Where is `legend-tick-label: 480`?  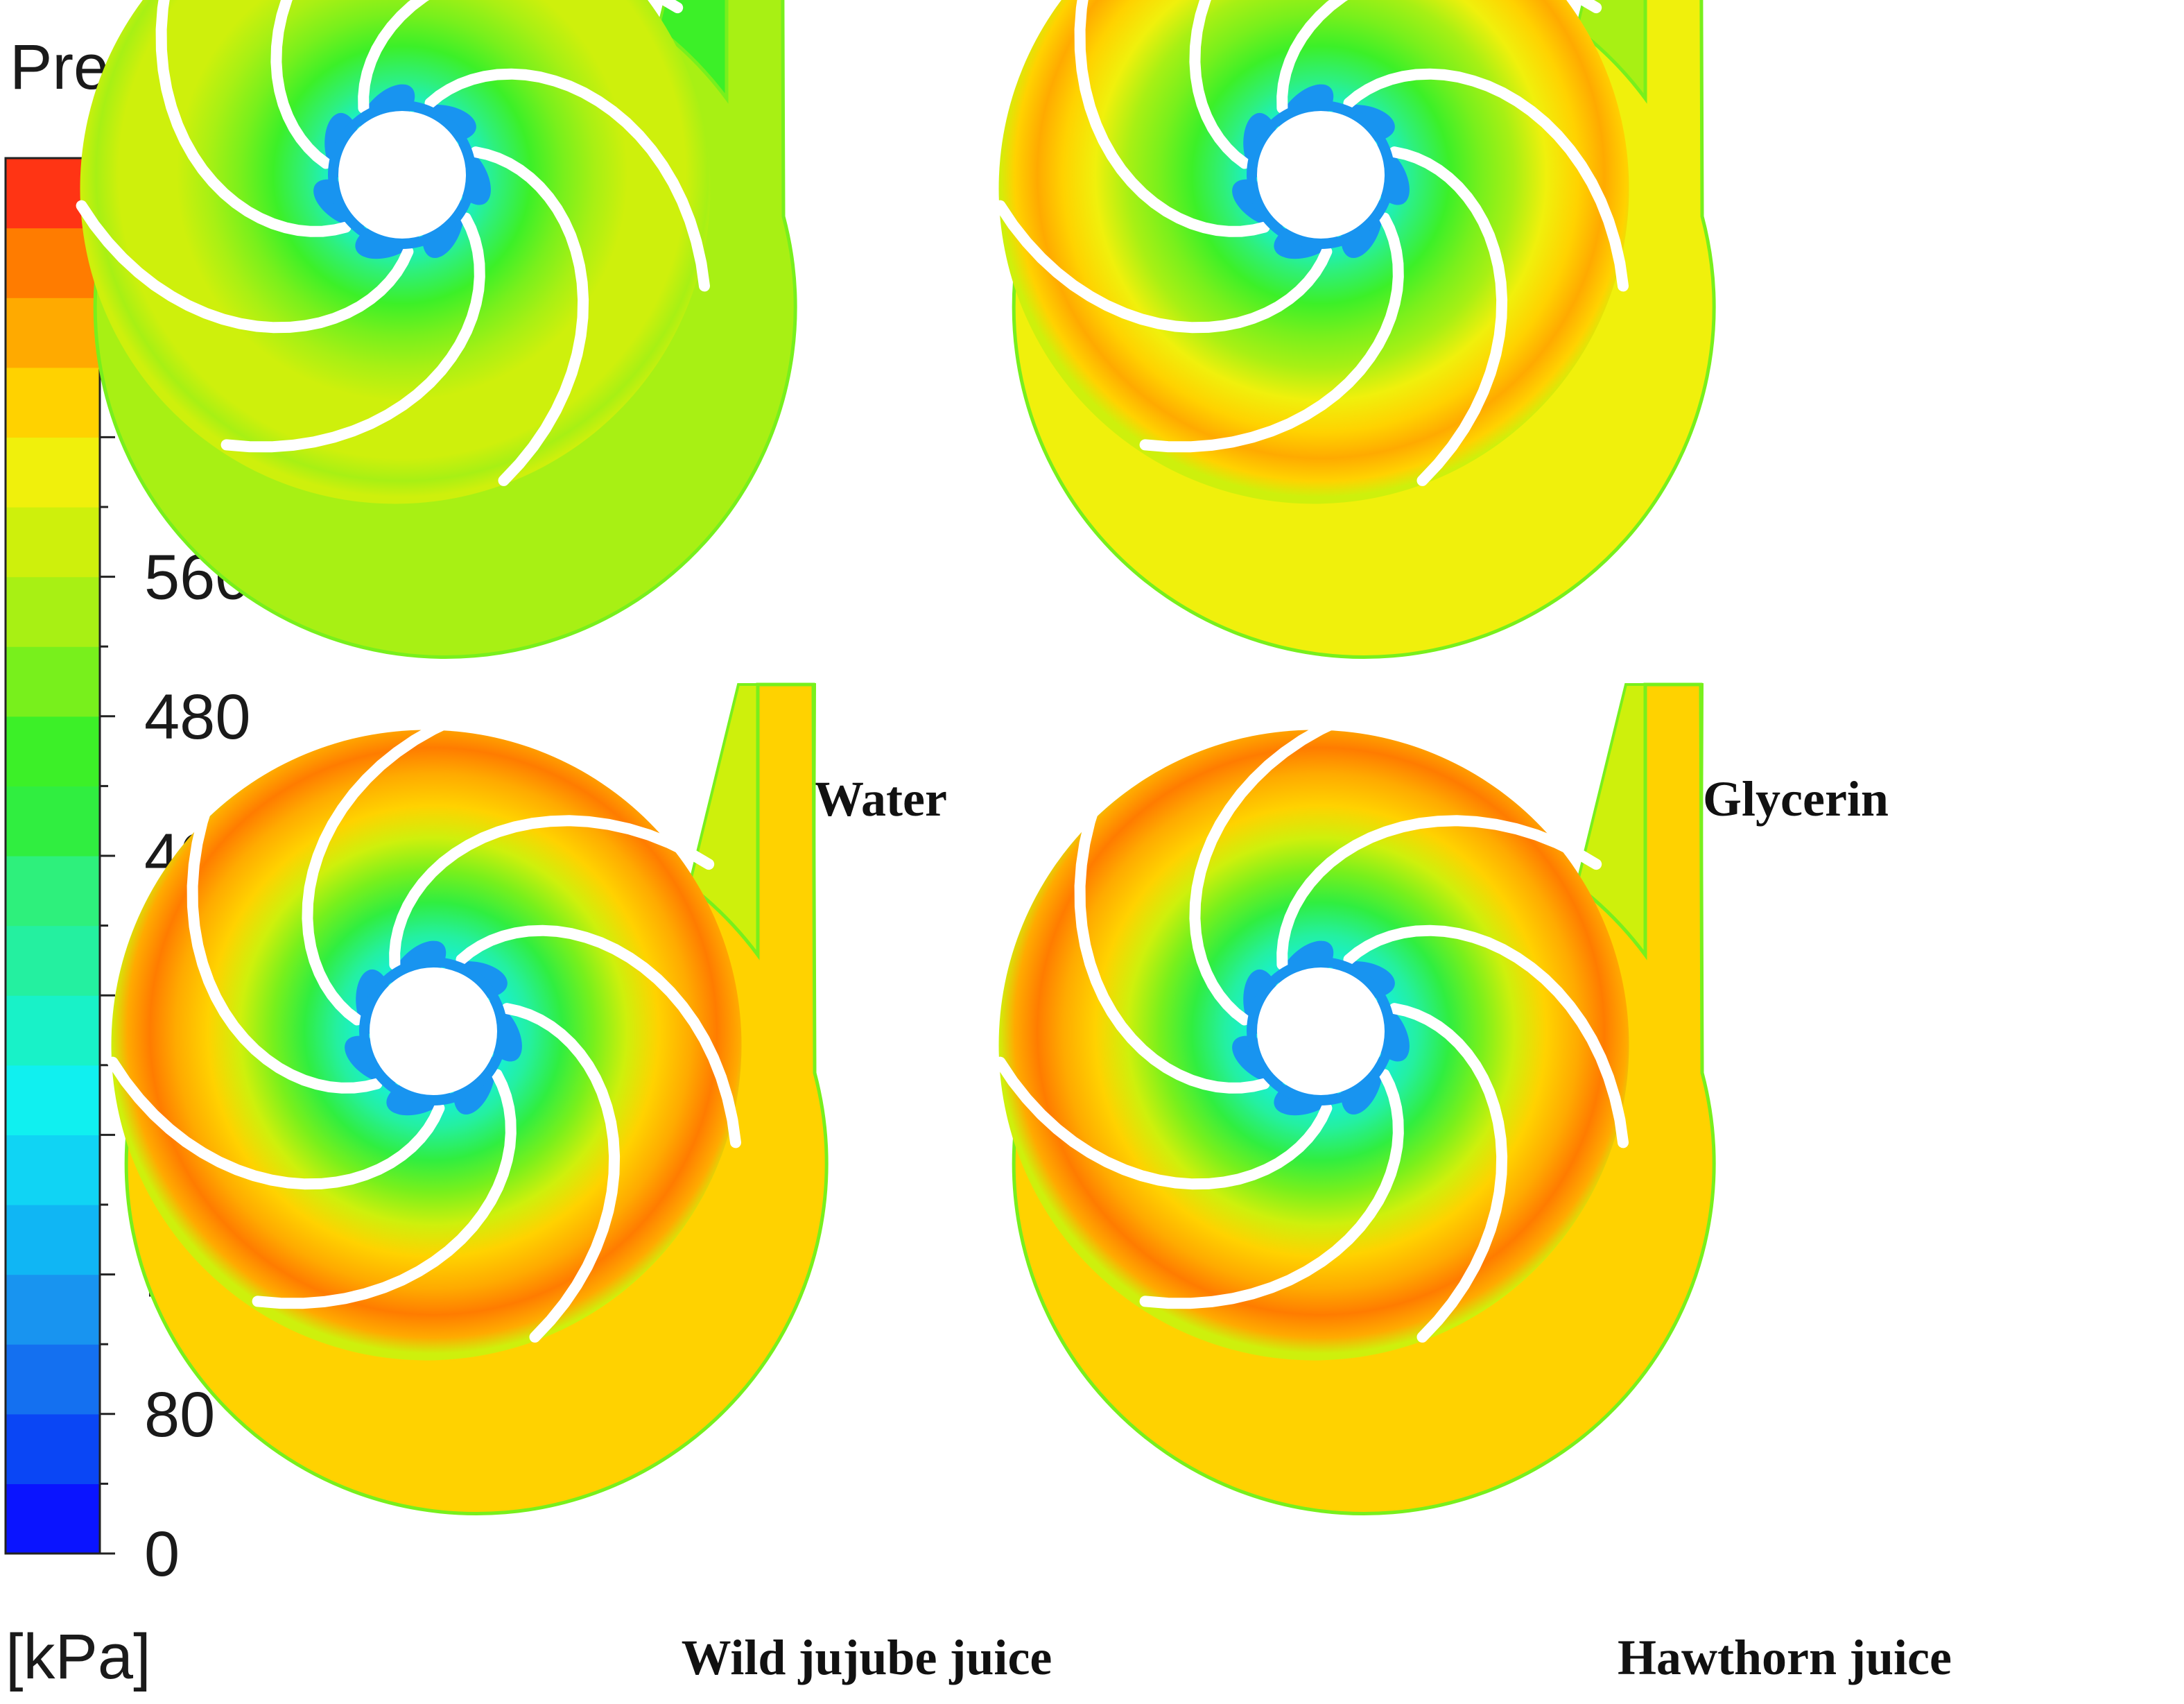 legend-tick-label: 480 is located at coordinates (197, 717).